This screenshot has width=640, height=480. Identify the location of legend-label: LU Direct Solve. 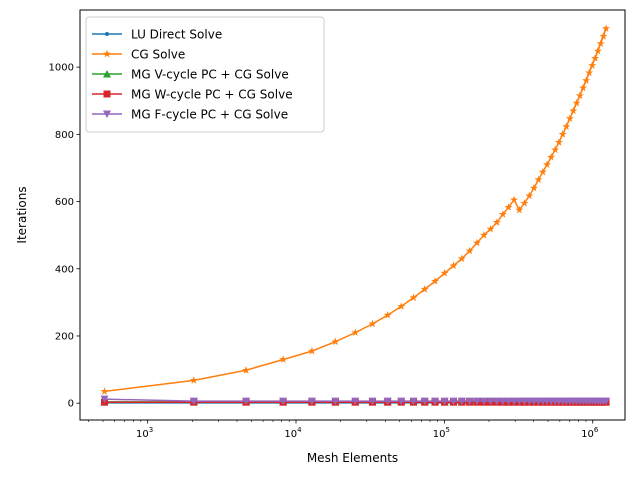
(176, 35).